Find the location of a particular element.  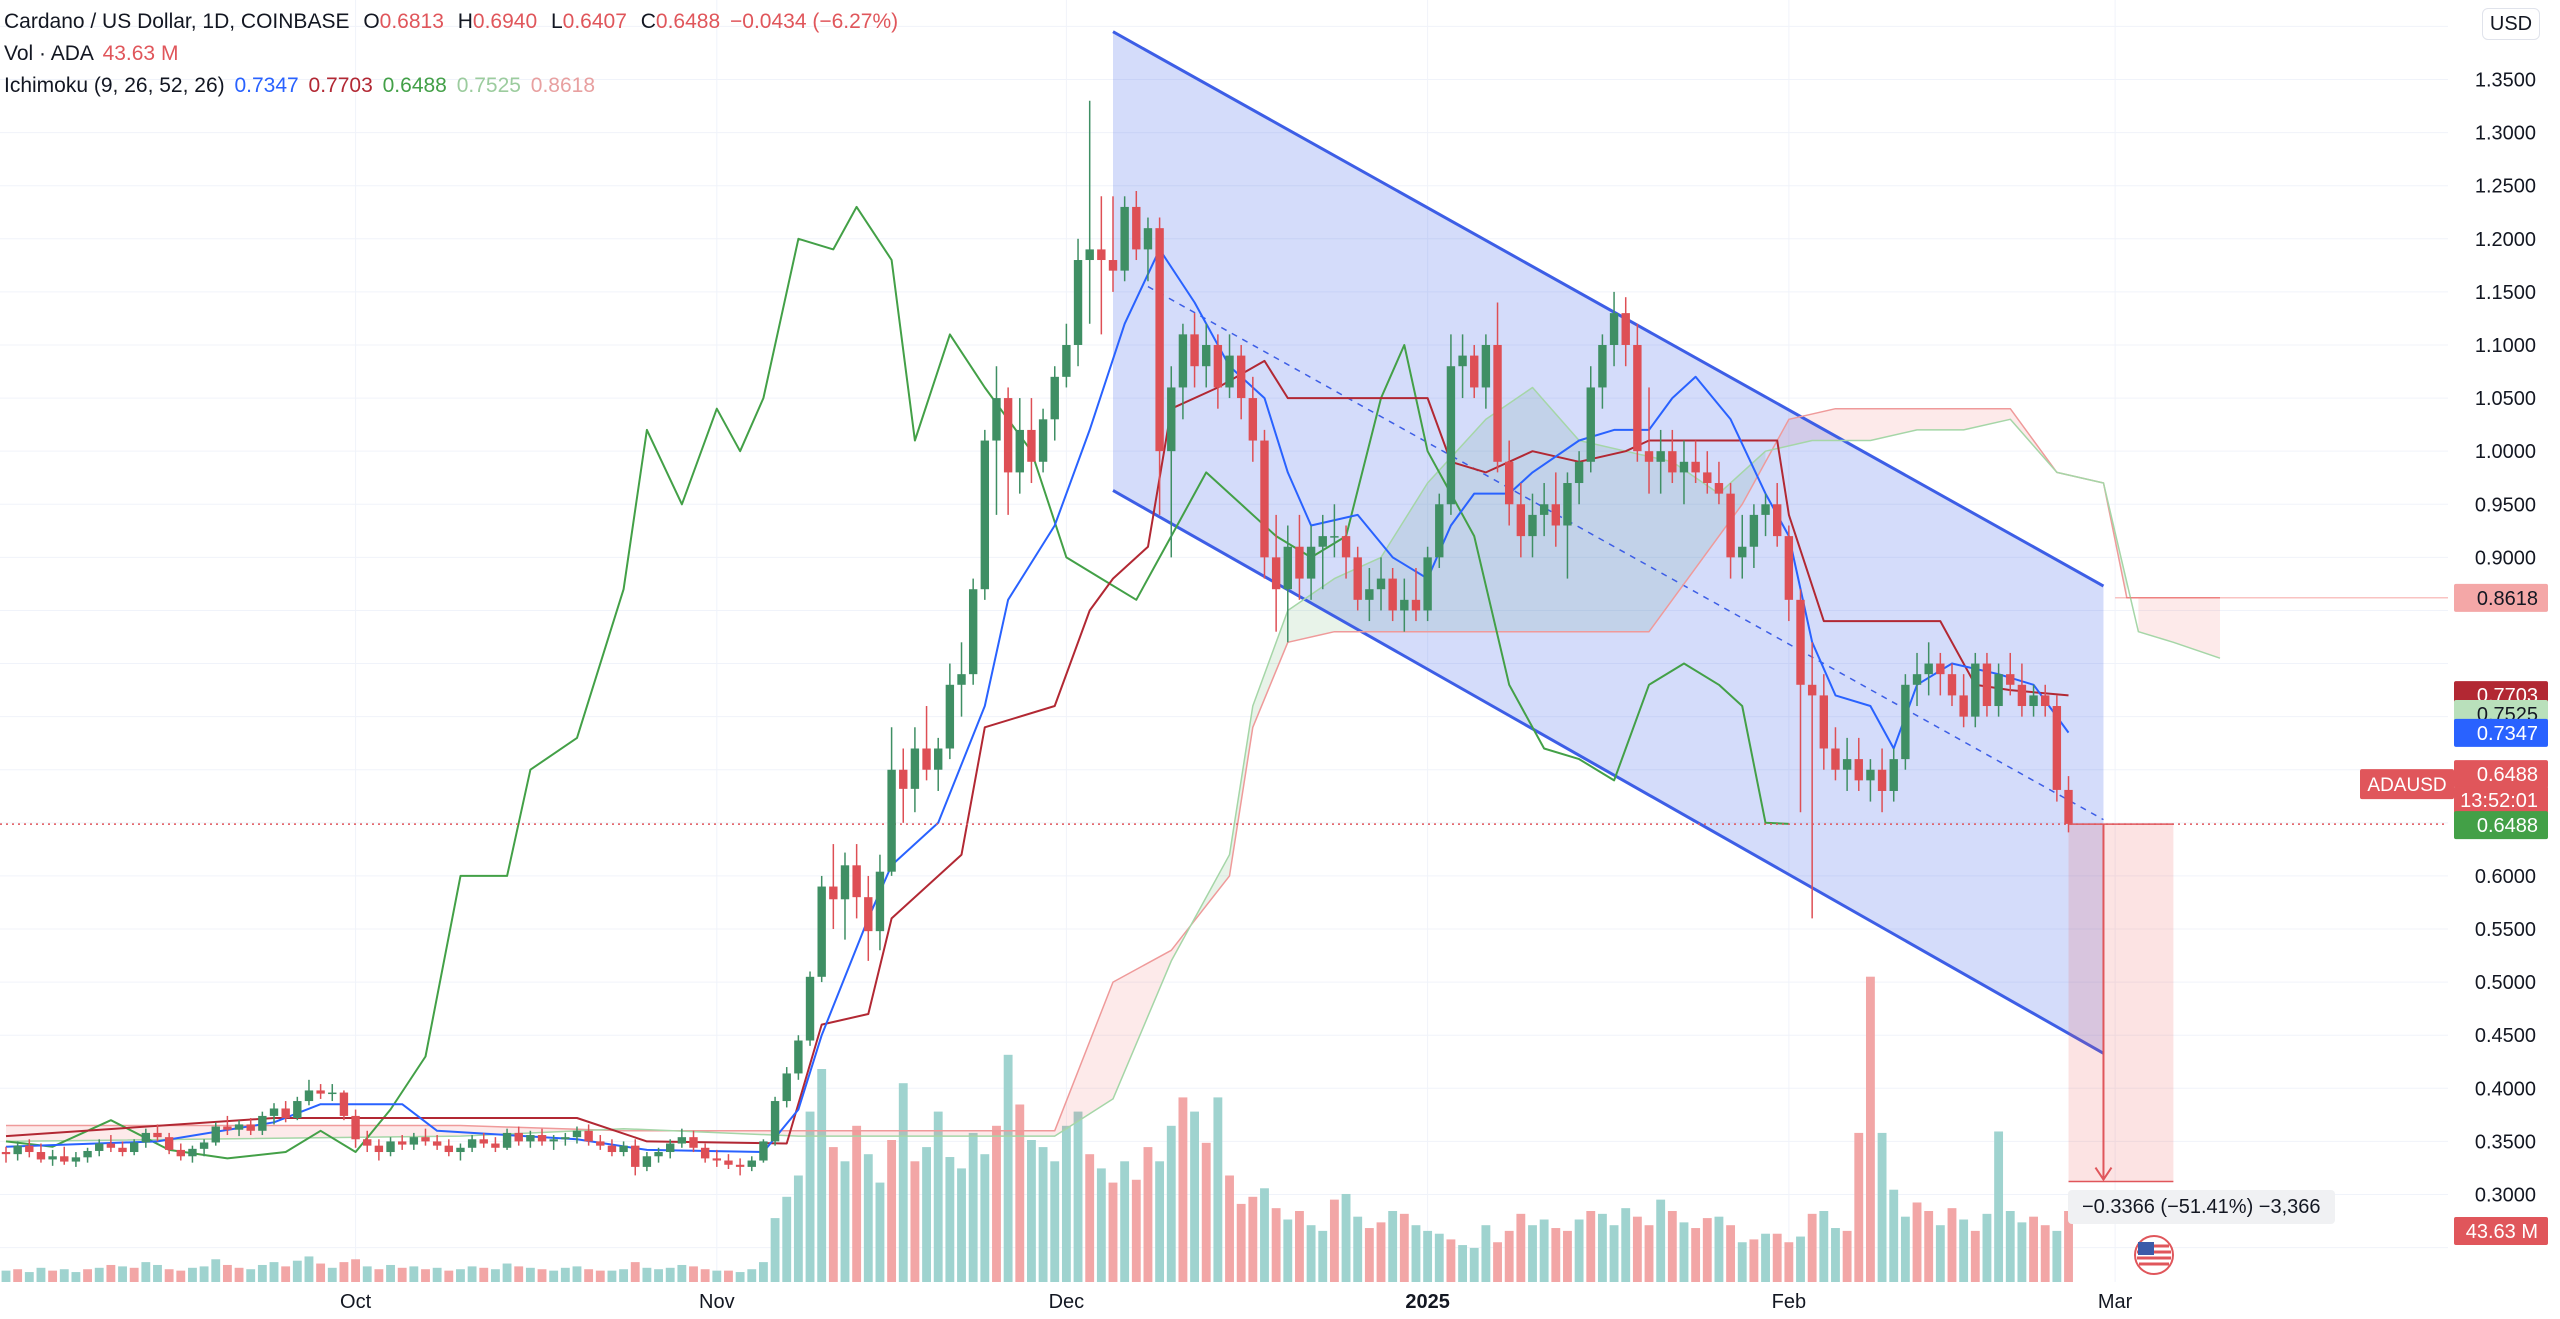

measure-area is located at coordinates (2121, 1003).